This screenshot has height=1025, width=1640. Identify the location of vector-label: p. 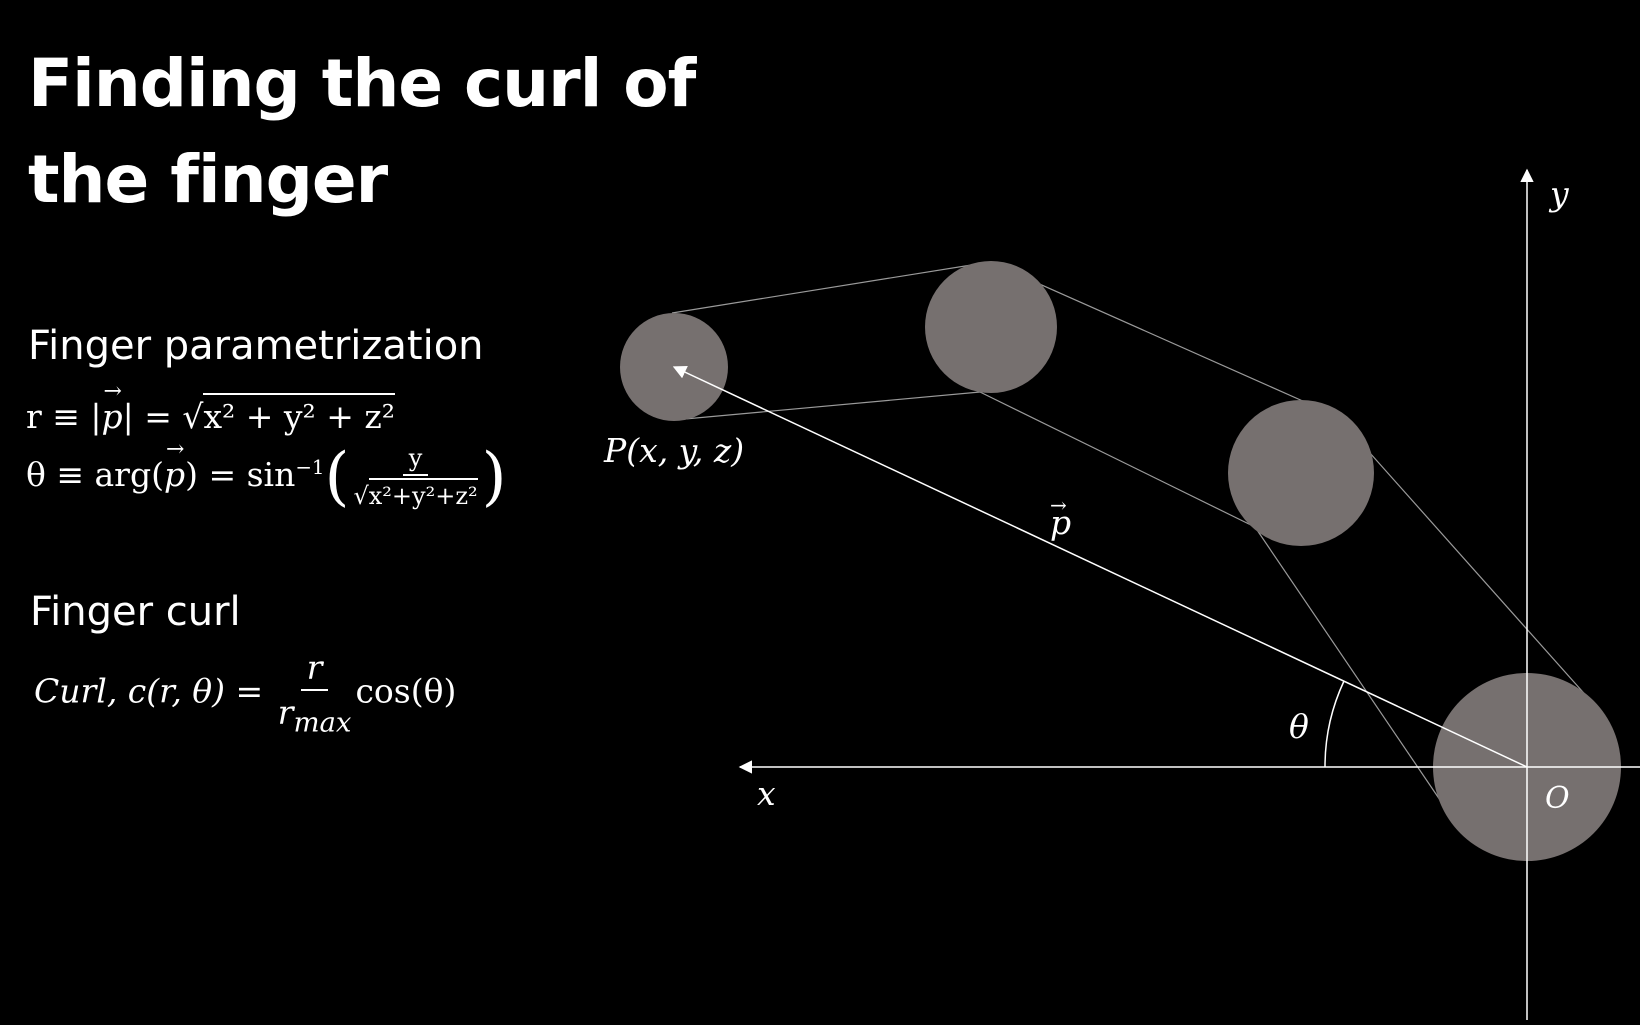
(1060, 522).